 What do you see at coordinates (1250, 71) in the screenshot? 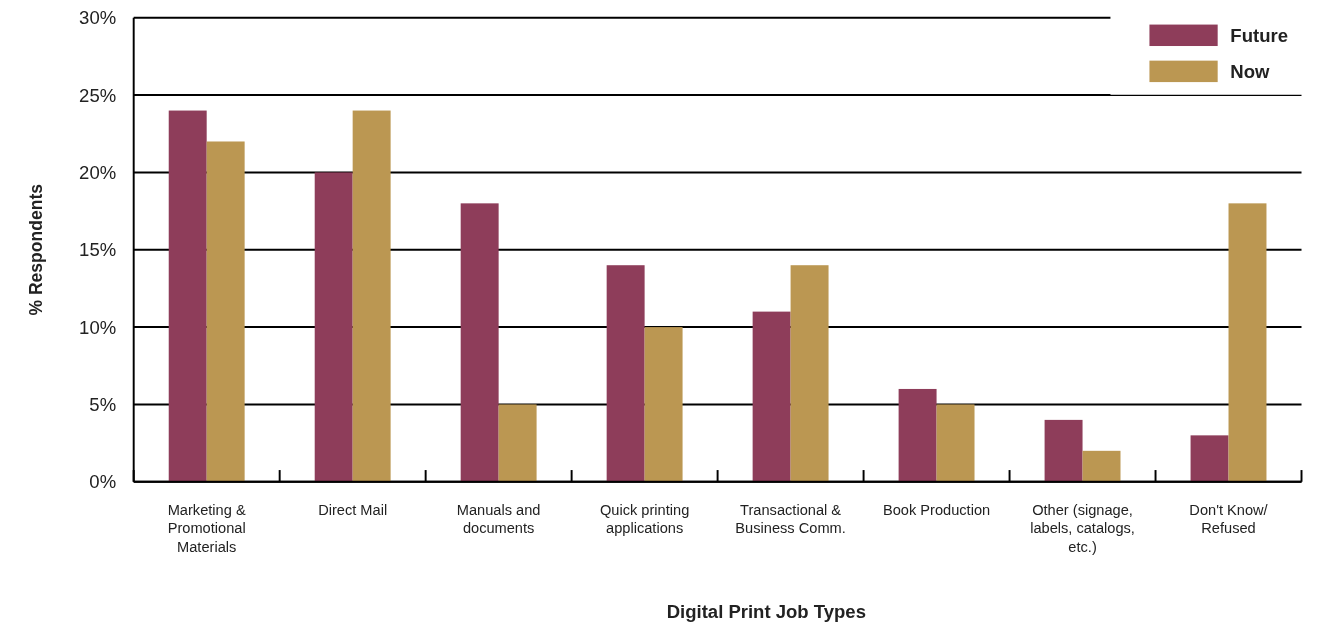
I see `legend-label: Now` at bounding box center [1250, 71].